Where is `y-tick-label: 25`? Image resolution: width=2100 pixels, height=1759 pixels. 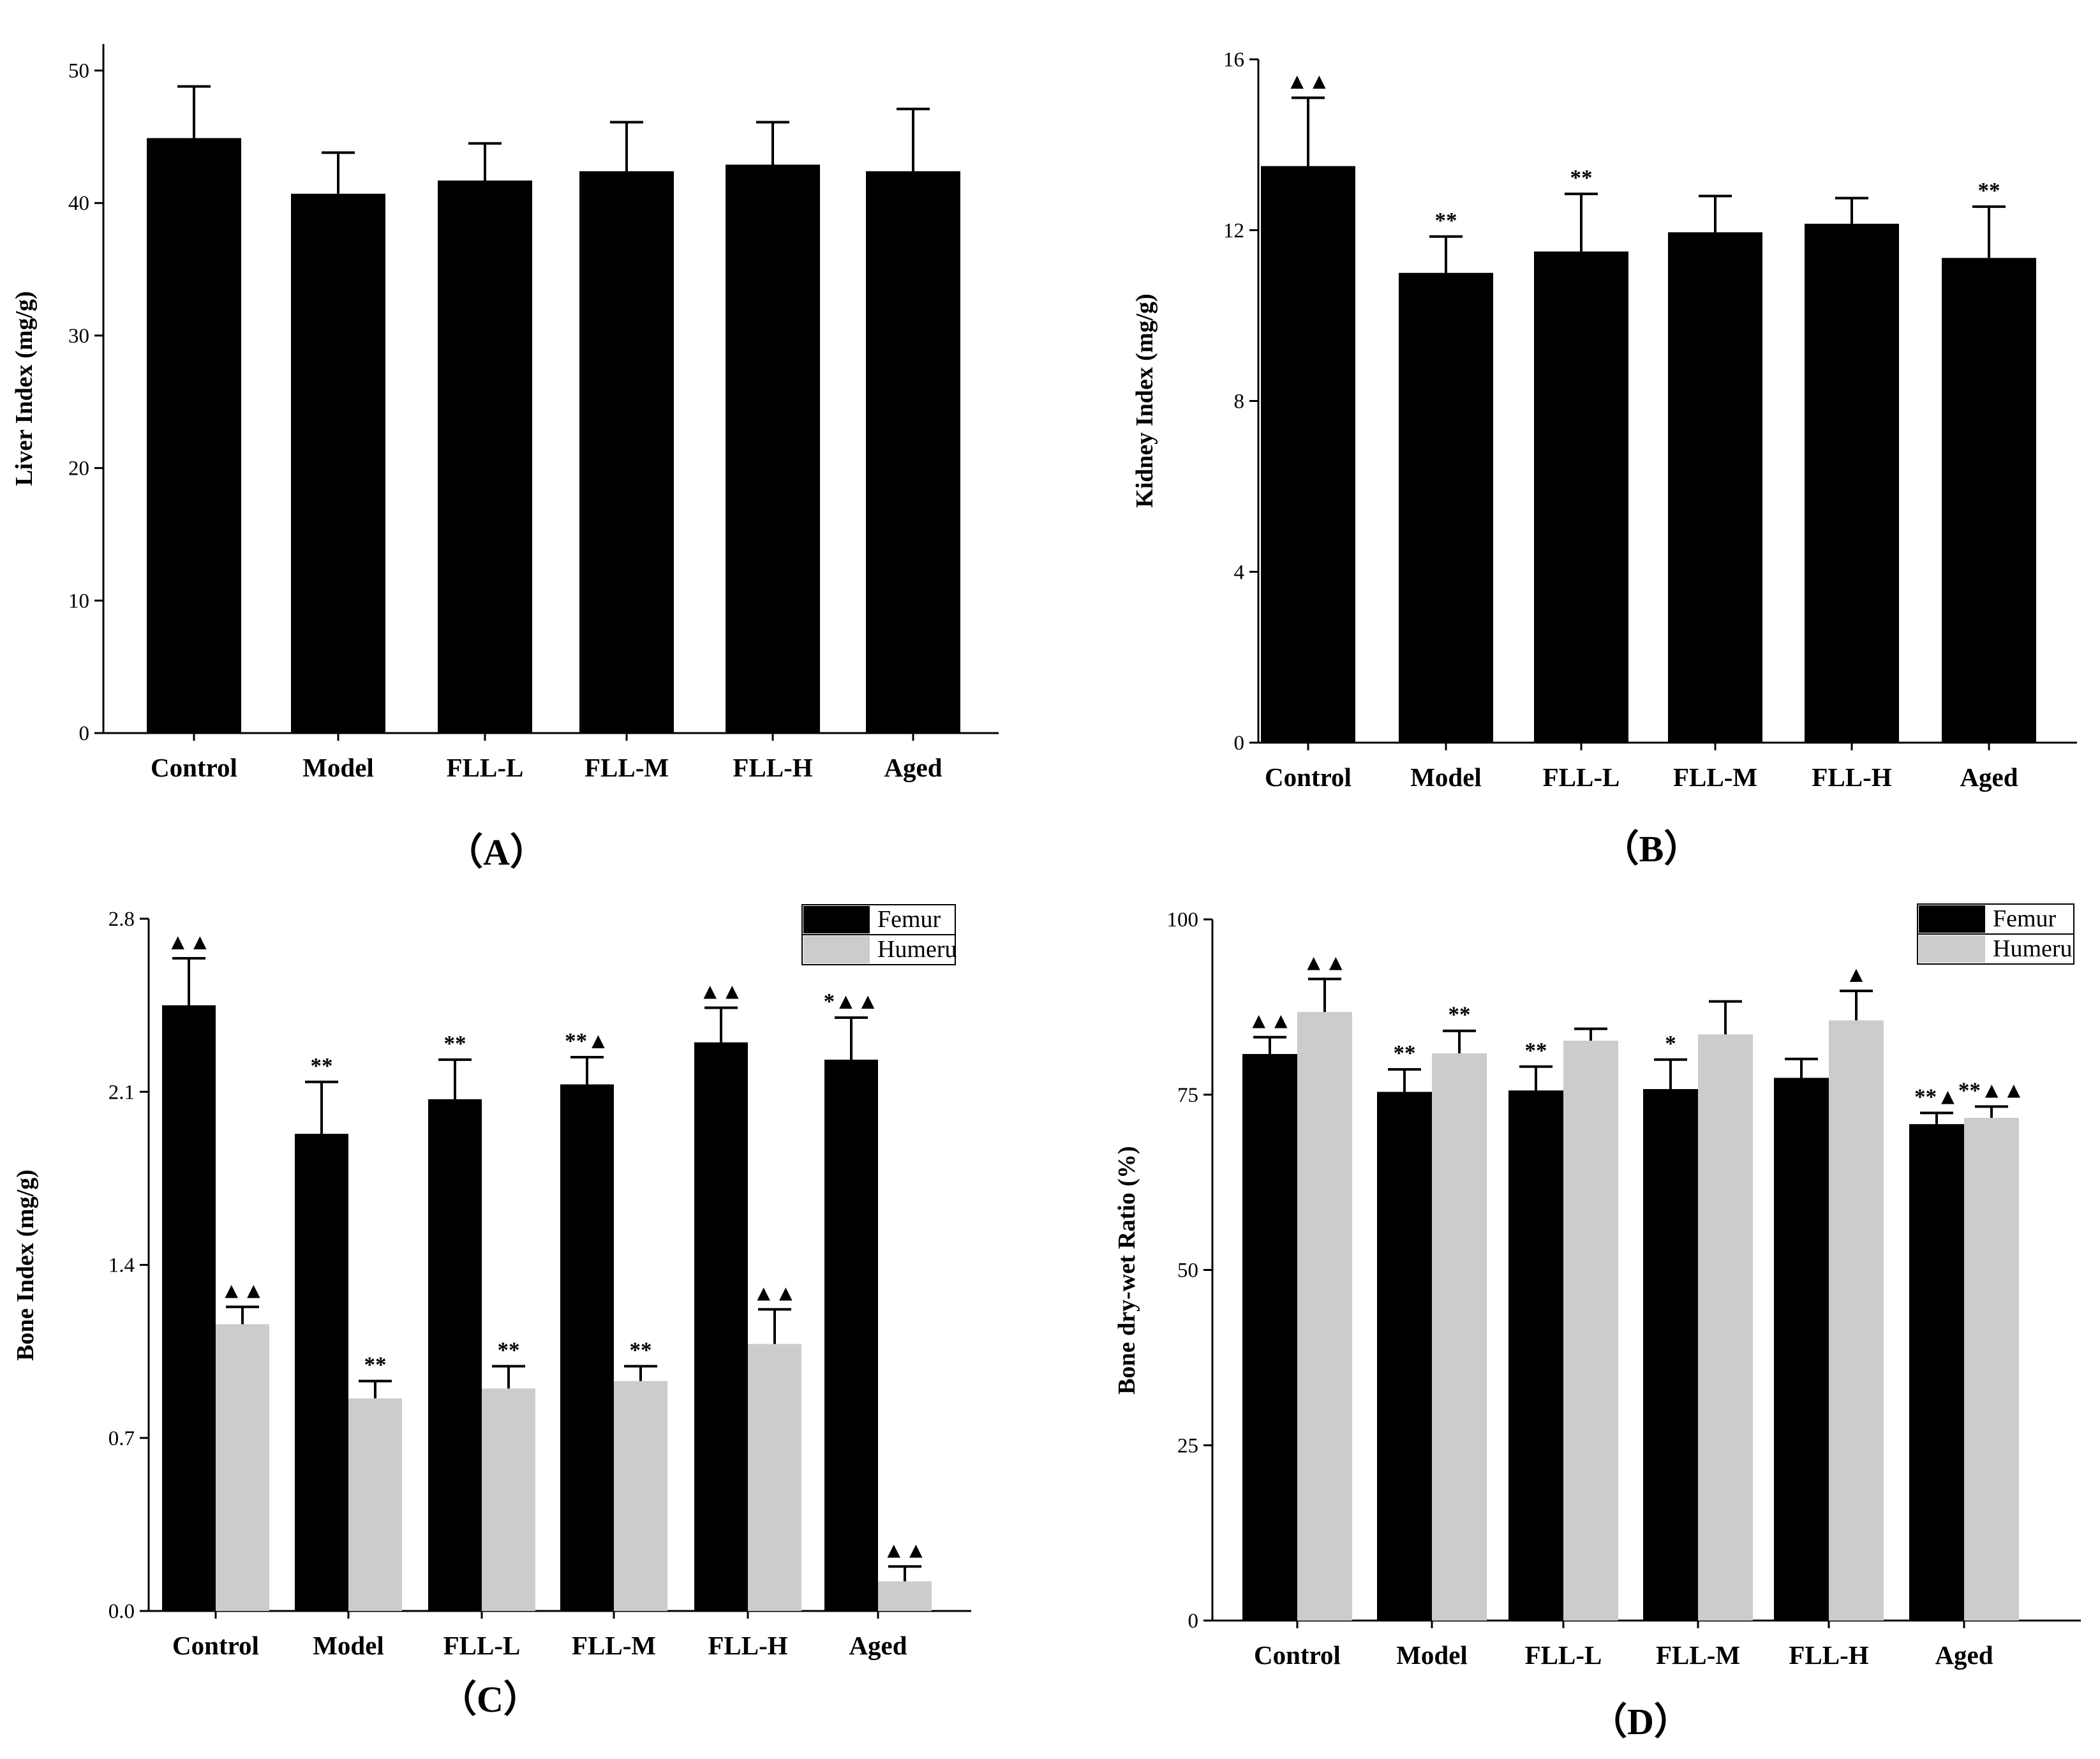 y-tick-label: 25 is located at coordinates (1187, 1446).